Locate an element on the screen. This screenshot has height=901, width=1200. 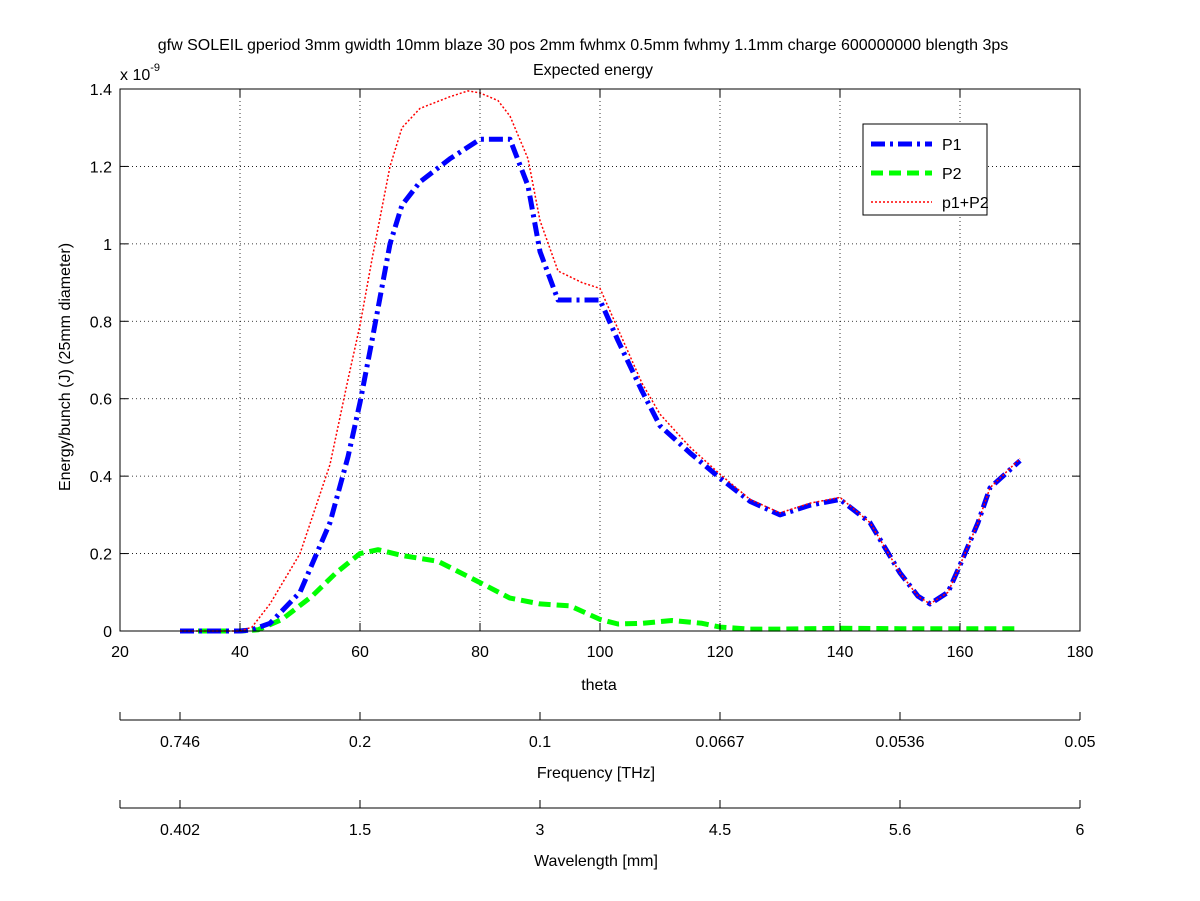
secondary-axis-label-1: Wavelength [mm] is located at coordinates (596, 861).